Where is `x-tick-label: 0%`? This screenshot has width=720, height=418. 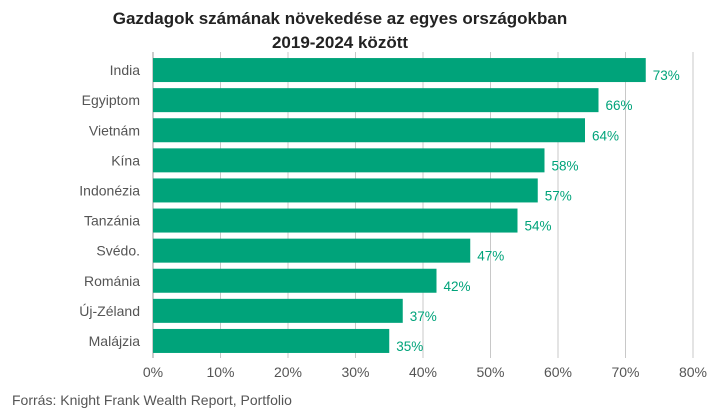 x-tick-label: 0% is located at coordinates (153, 372).